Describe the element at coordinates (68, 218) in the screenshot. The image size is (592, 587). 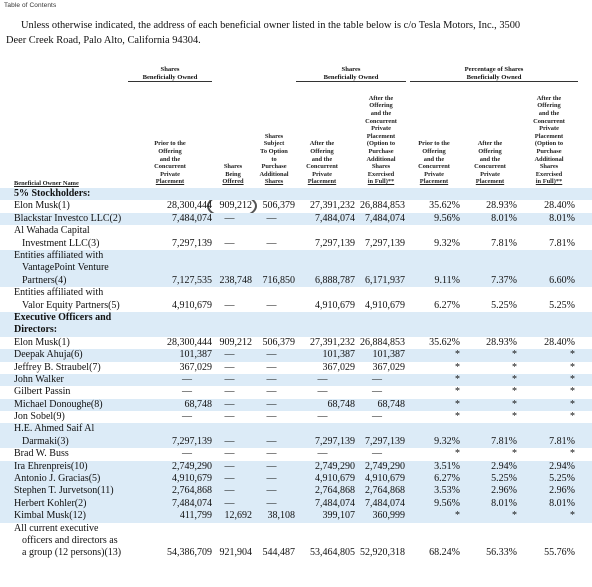
I see `owner-name-line: Blackstar Investco LLC(2)` at that location.